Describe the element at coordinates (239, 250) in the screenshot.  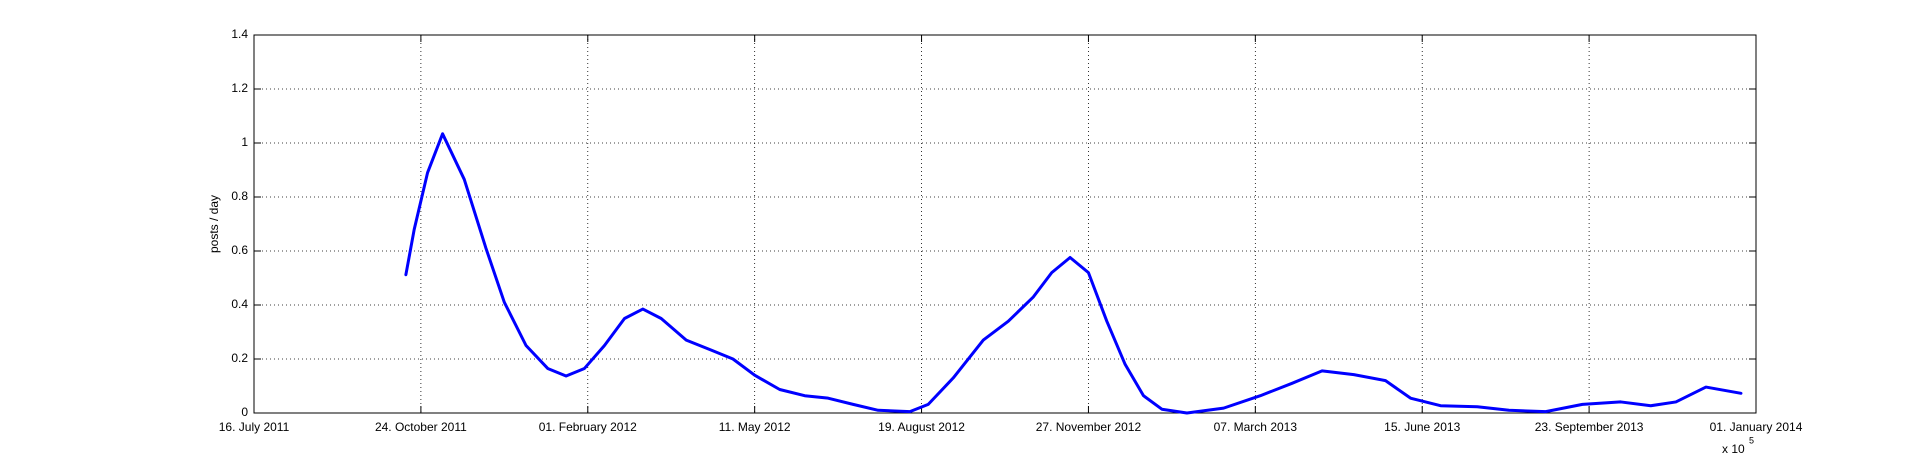
I see `y-tick-label: 0.6` at that location.